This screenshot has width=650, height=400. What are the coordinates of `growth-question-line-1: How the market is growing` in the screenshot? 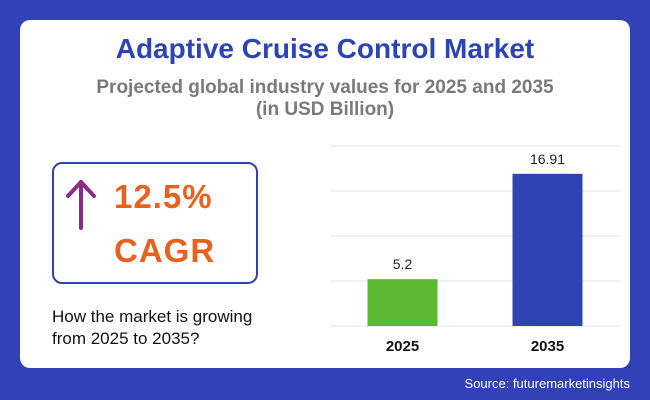 It's located at (152, 316).